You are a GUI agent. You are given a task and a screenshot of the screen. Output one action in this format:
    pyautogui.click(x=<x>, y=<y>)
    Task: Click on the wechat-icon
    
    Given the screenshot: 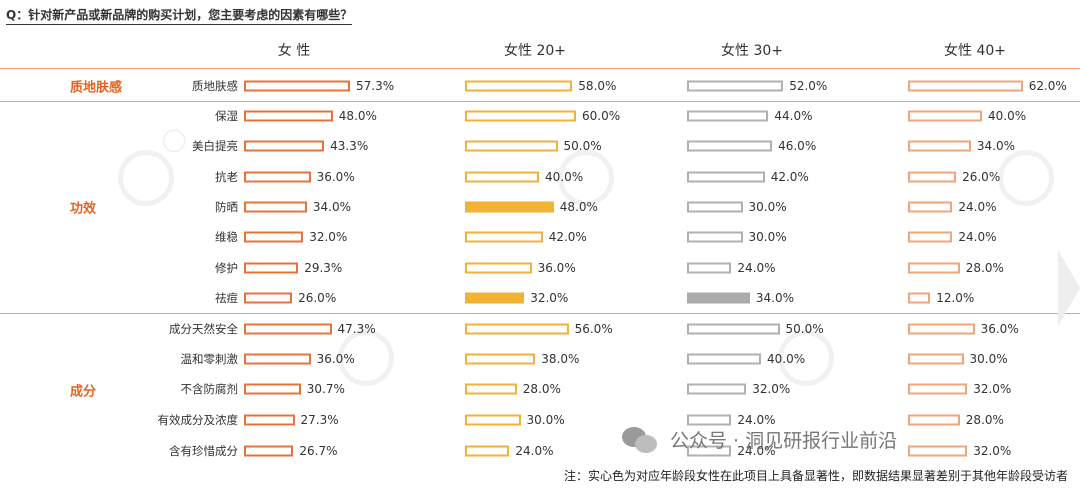 What is the action you would take?
    pyautogui.click(x=640, y=439)
    